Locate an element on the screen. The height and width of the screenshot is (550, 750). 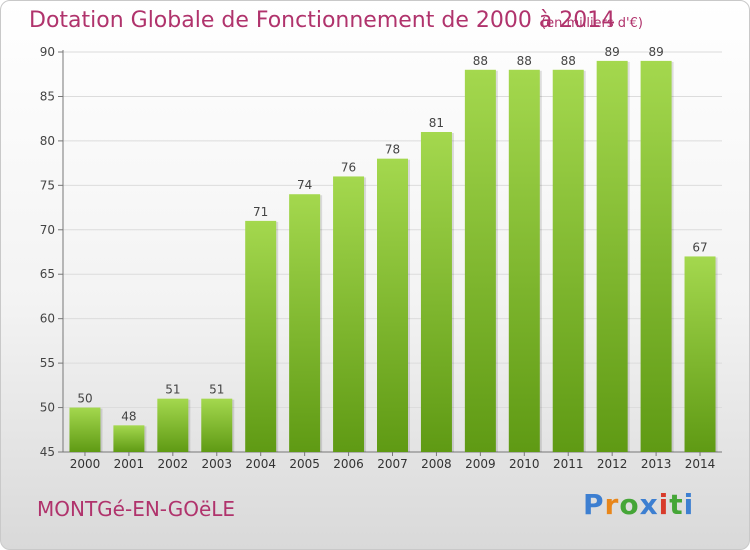
logo-letter: x is located at coordinates (649, 504).